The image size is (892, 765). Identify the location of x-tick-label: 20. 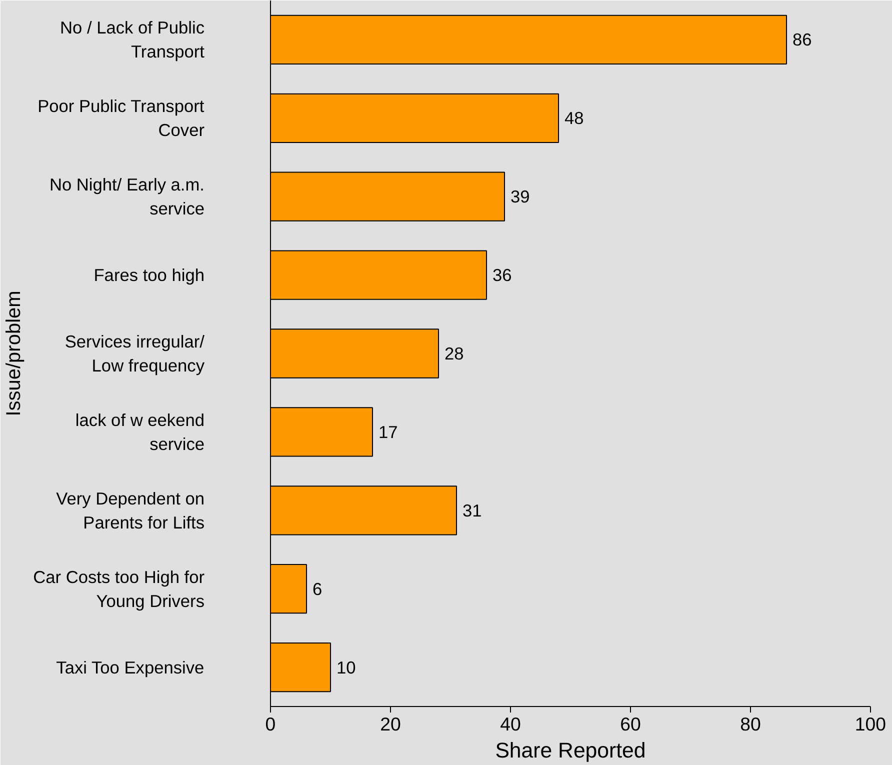
(390, 724).